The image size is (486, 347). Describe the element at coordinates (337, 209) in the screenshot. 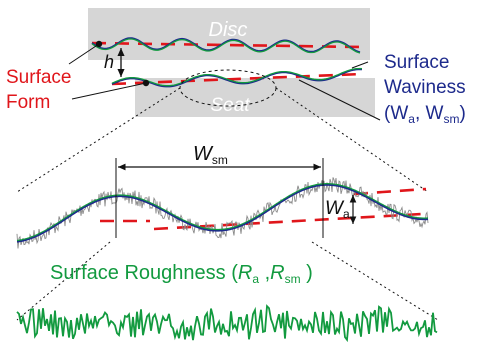

I see `wa-label: Wa` at that location.